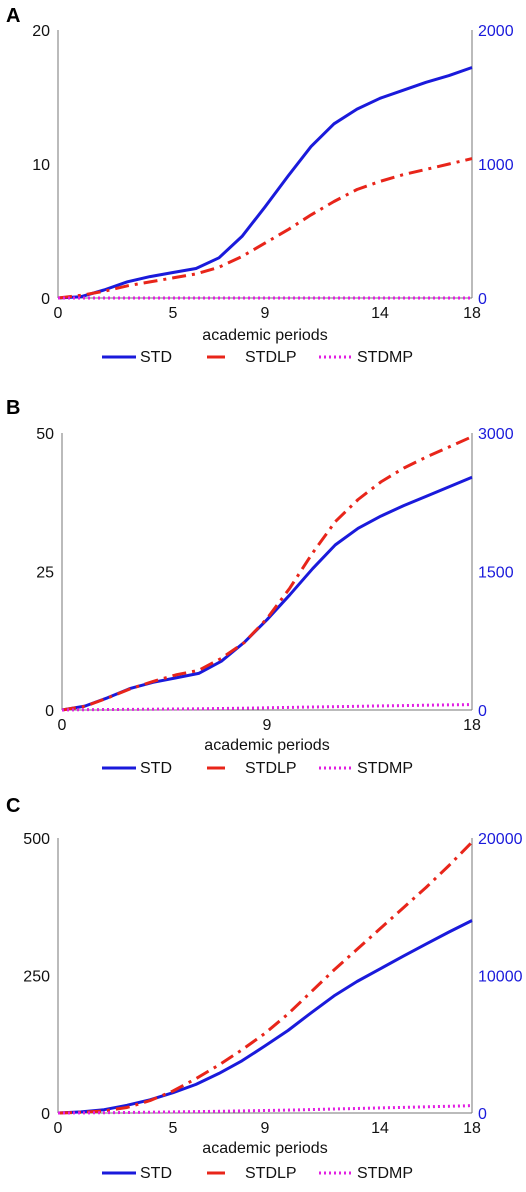 This screenshot has height=1192, width=526. What do you see at coordinates (13, 806) in the screenshot?
I see `panel-label: C` at bounding box center [13, 806].